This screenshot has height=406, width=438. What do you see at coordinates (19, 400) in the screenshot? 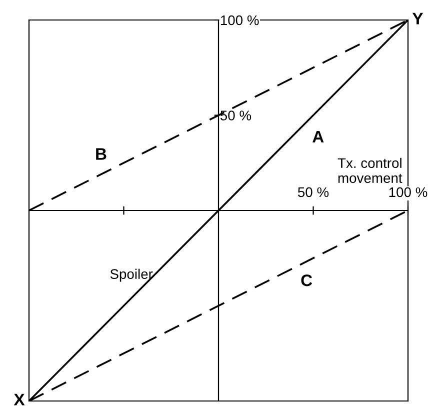
I see `annotation: X` at bounding box center [19, 400].